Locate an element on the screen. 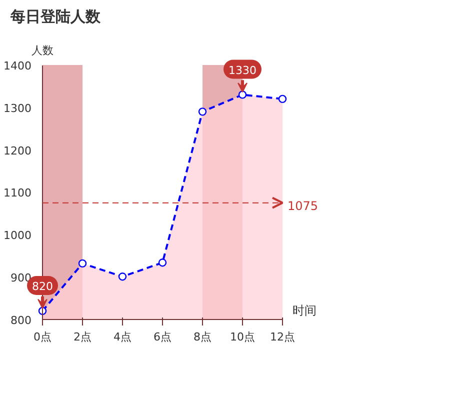  y-tick-label: 1300 is located at coordinates (18, 108).